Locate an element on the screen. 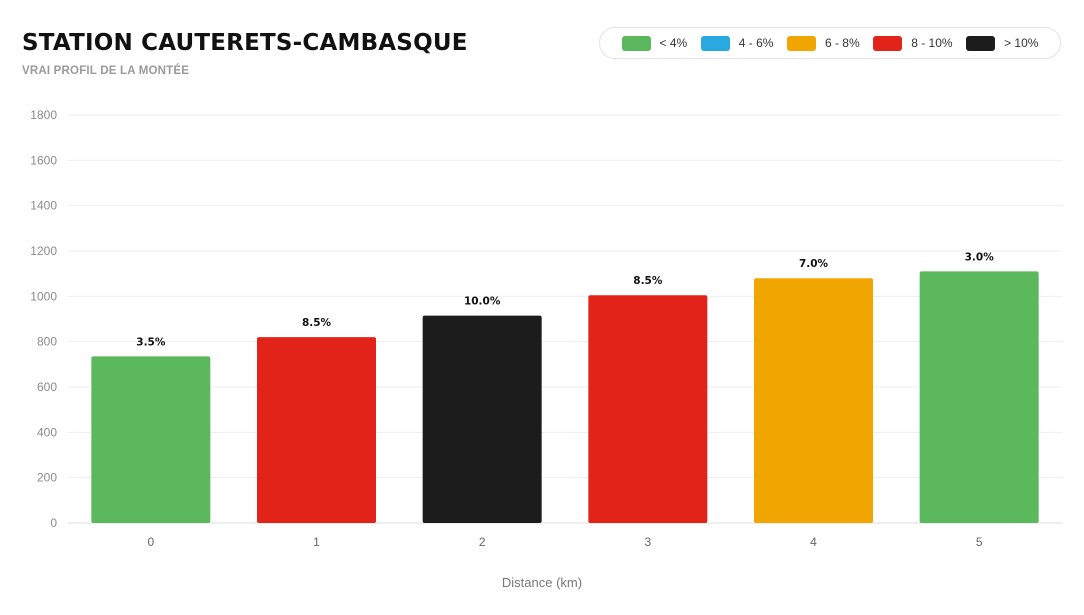 This screenshot has height=615, width=1084. y-tick-label: 1200 is located at coordinates (43, 251).